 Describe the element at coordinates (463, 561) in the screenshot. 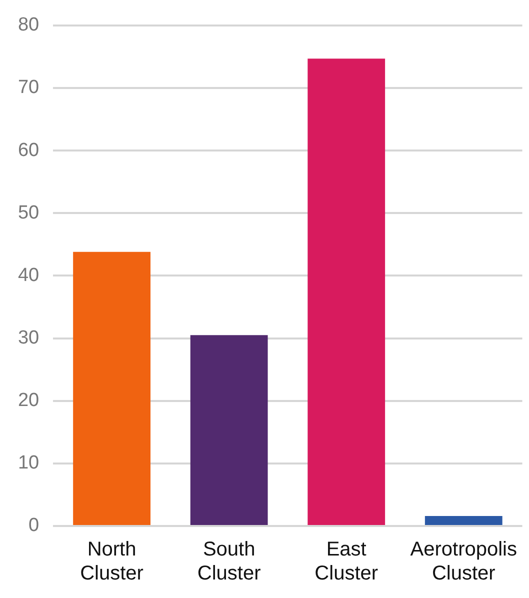

I see `x-tick-label: Aerotropolis Cluster` at that location.